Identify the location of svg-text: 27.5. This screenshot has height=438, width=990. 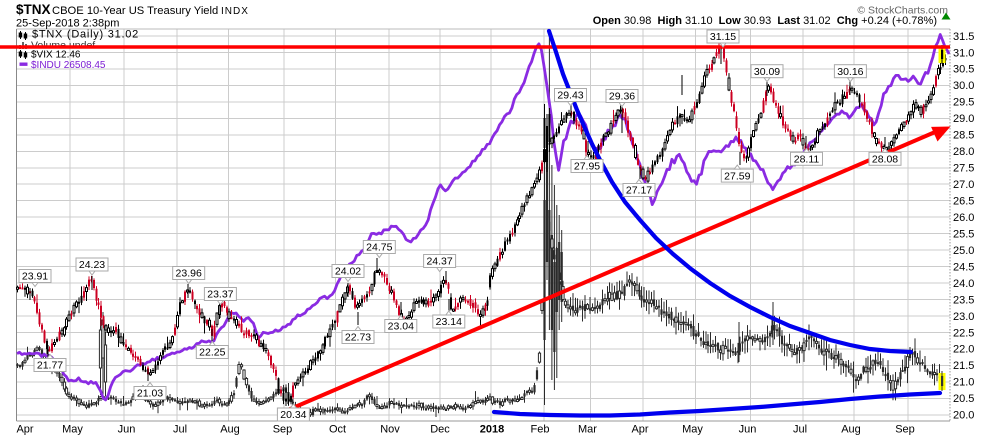
(963, 169).